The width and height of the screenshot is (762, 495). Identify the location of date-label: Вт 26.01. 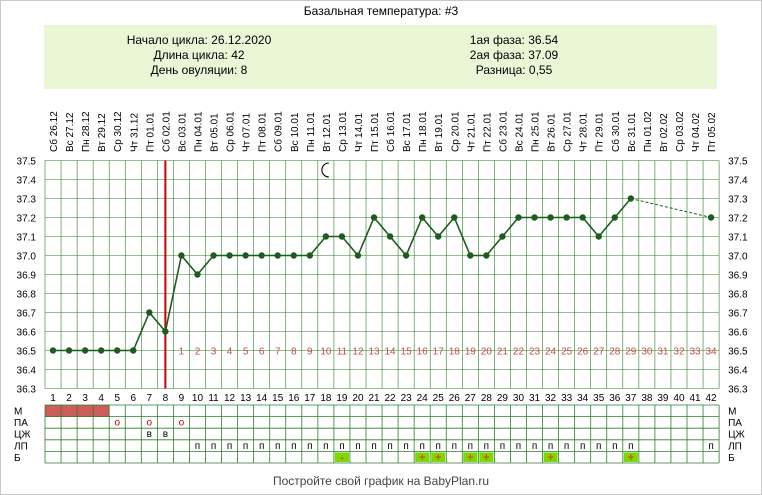
(552, 132).